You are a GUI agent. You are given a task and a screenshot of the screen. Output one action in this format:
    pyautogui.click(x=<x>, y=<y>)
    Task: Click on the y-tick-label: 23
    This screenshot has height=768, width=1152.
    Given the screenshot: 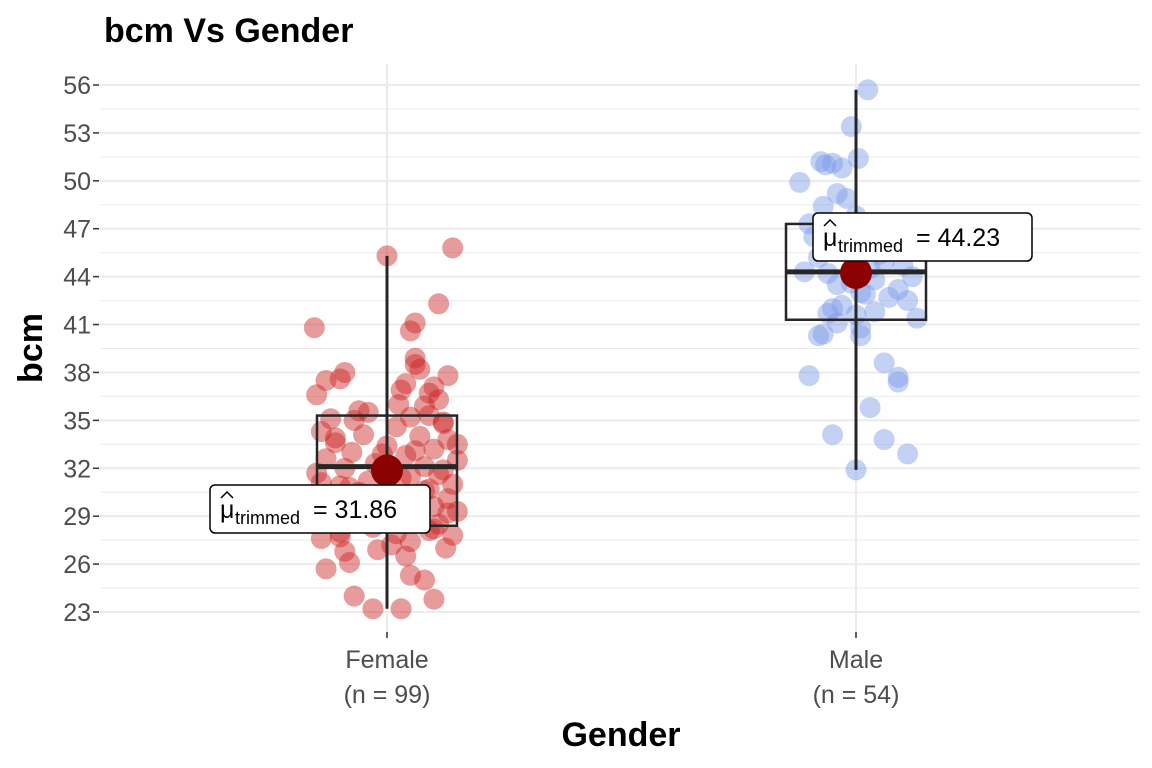 What is the action you would take?
    pyautogui.click(x=77, y=613)
    